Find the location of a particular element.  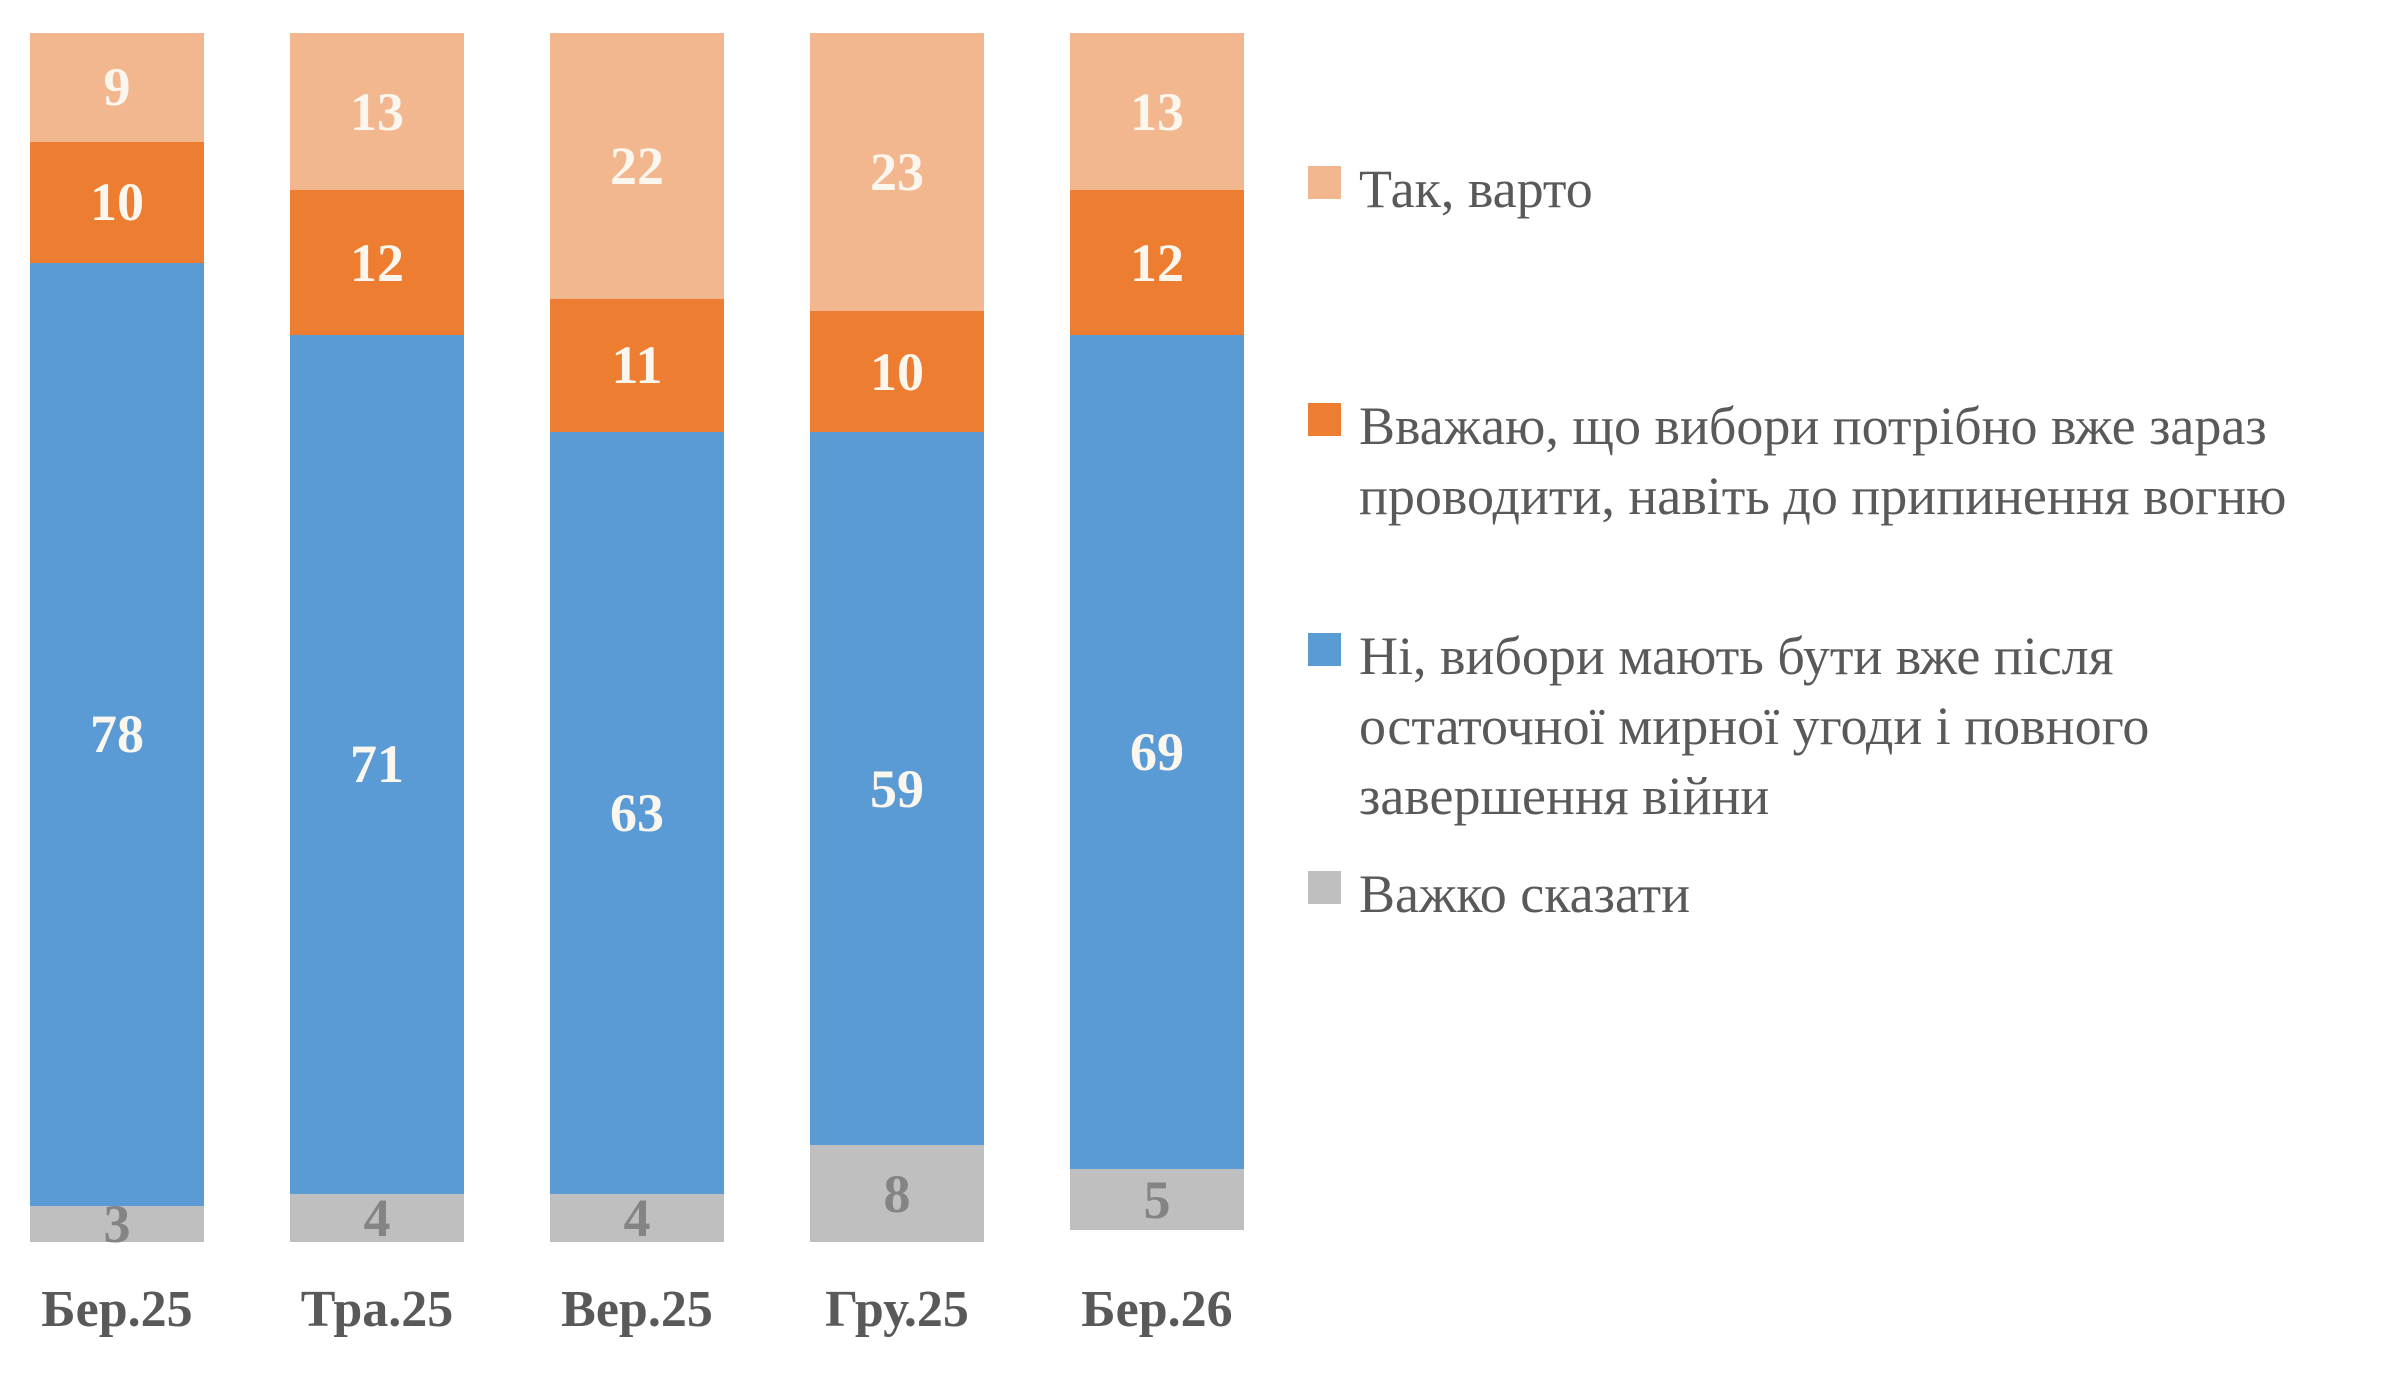

bar-segment: 59 is located at coordinates (897, 788).